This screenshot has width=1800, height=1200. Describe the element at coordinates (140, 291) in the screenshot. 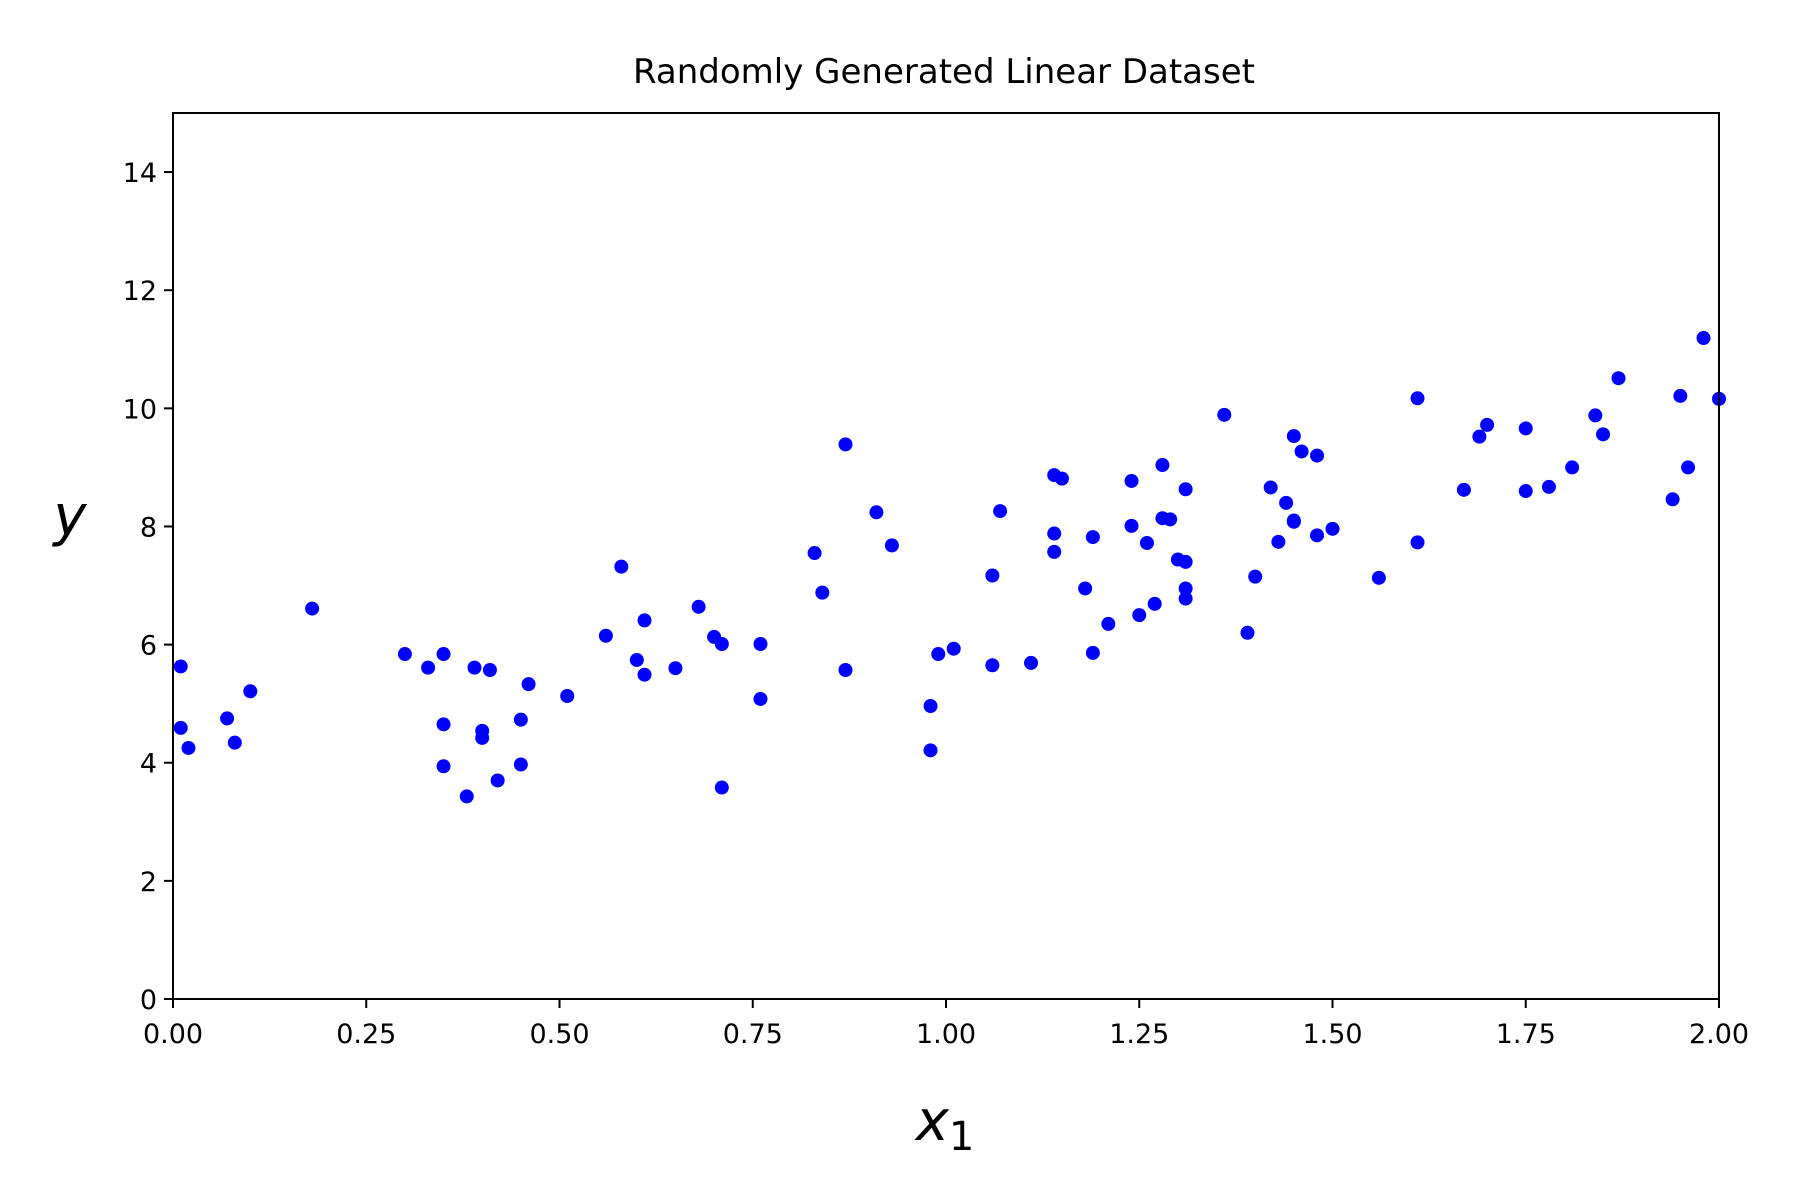

I see `y-tick-label: 12` at that location.